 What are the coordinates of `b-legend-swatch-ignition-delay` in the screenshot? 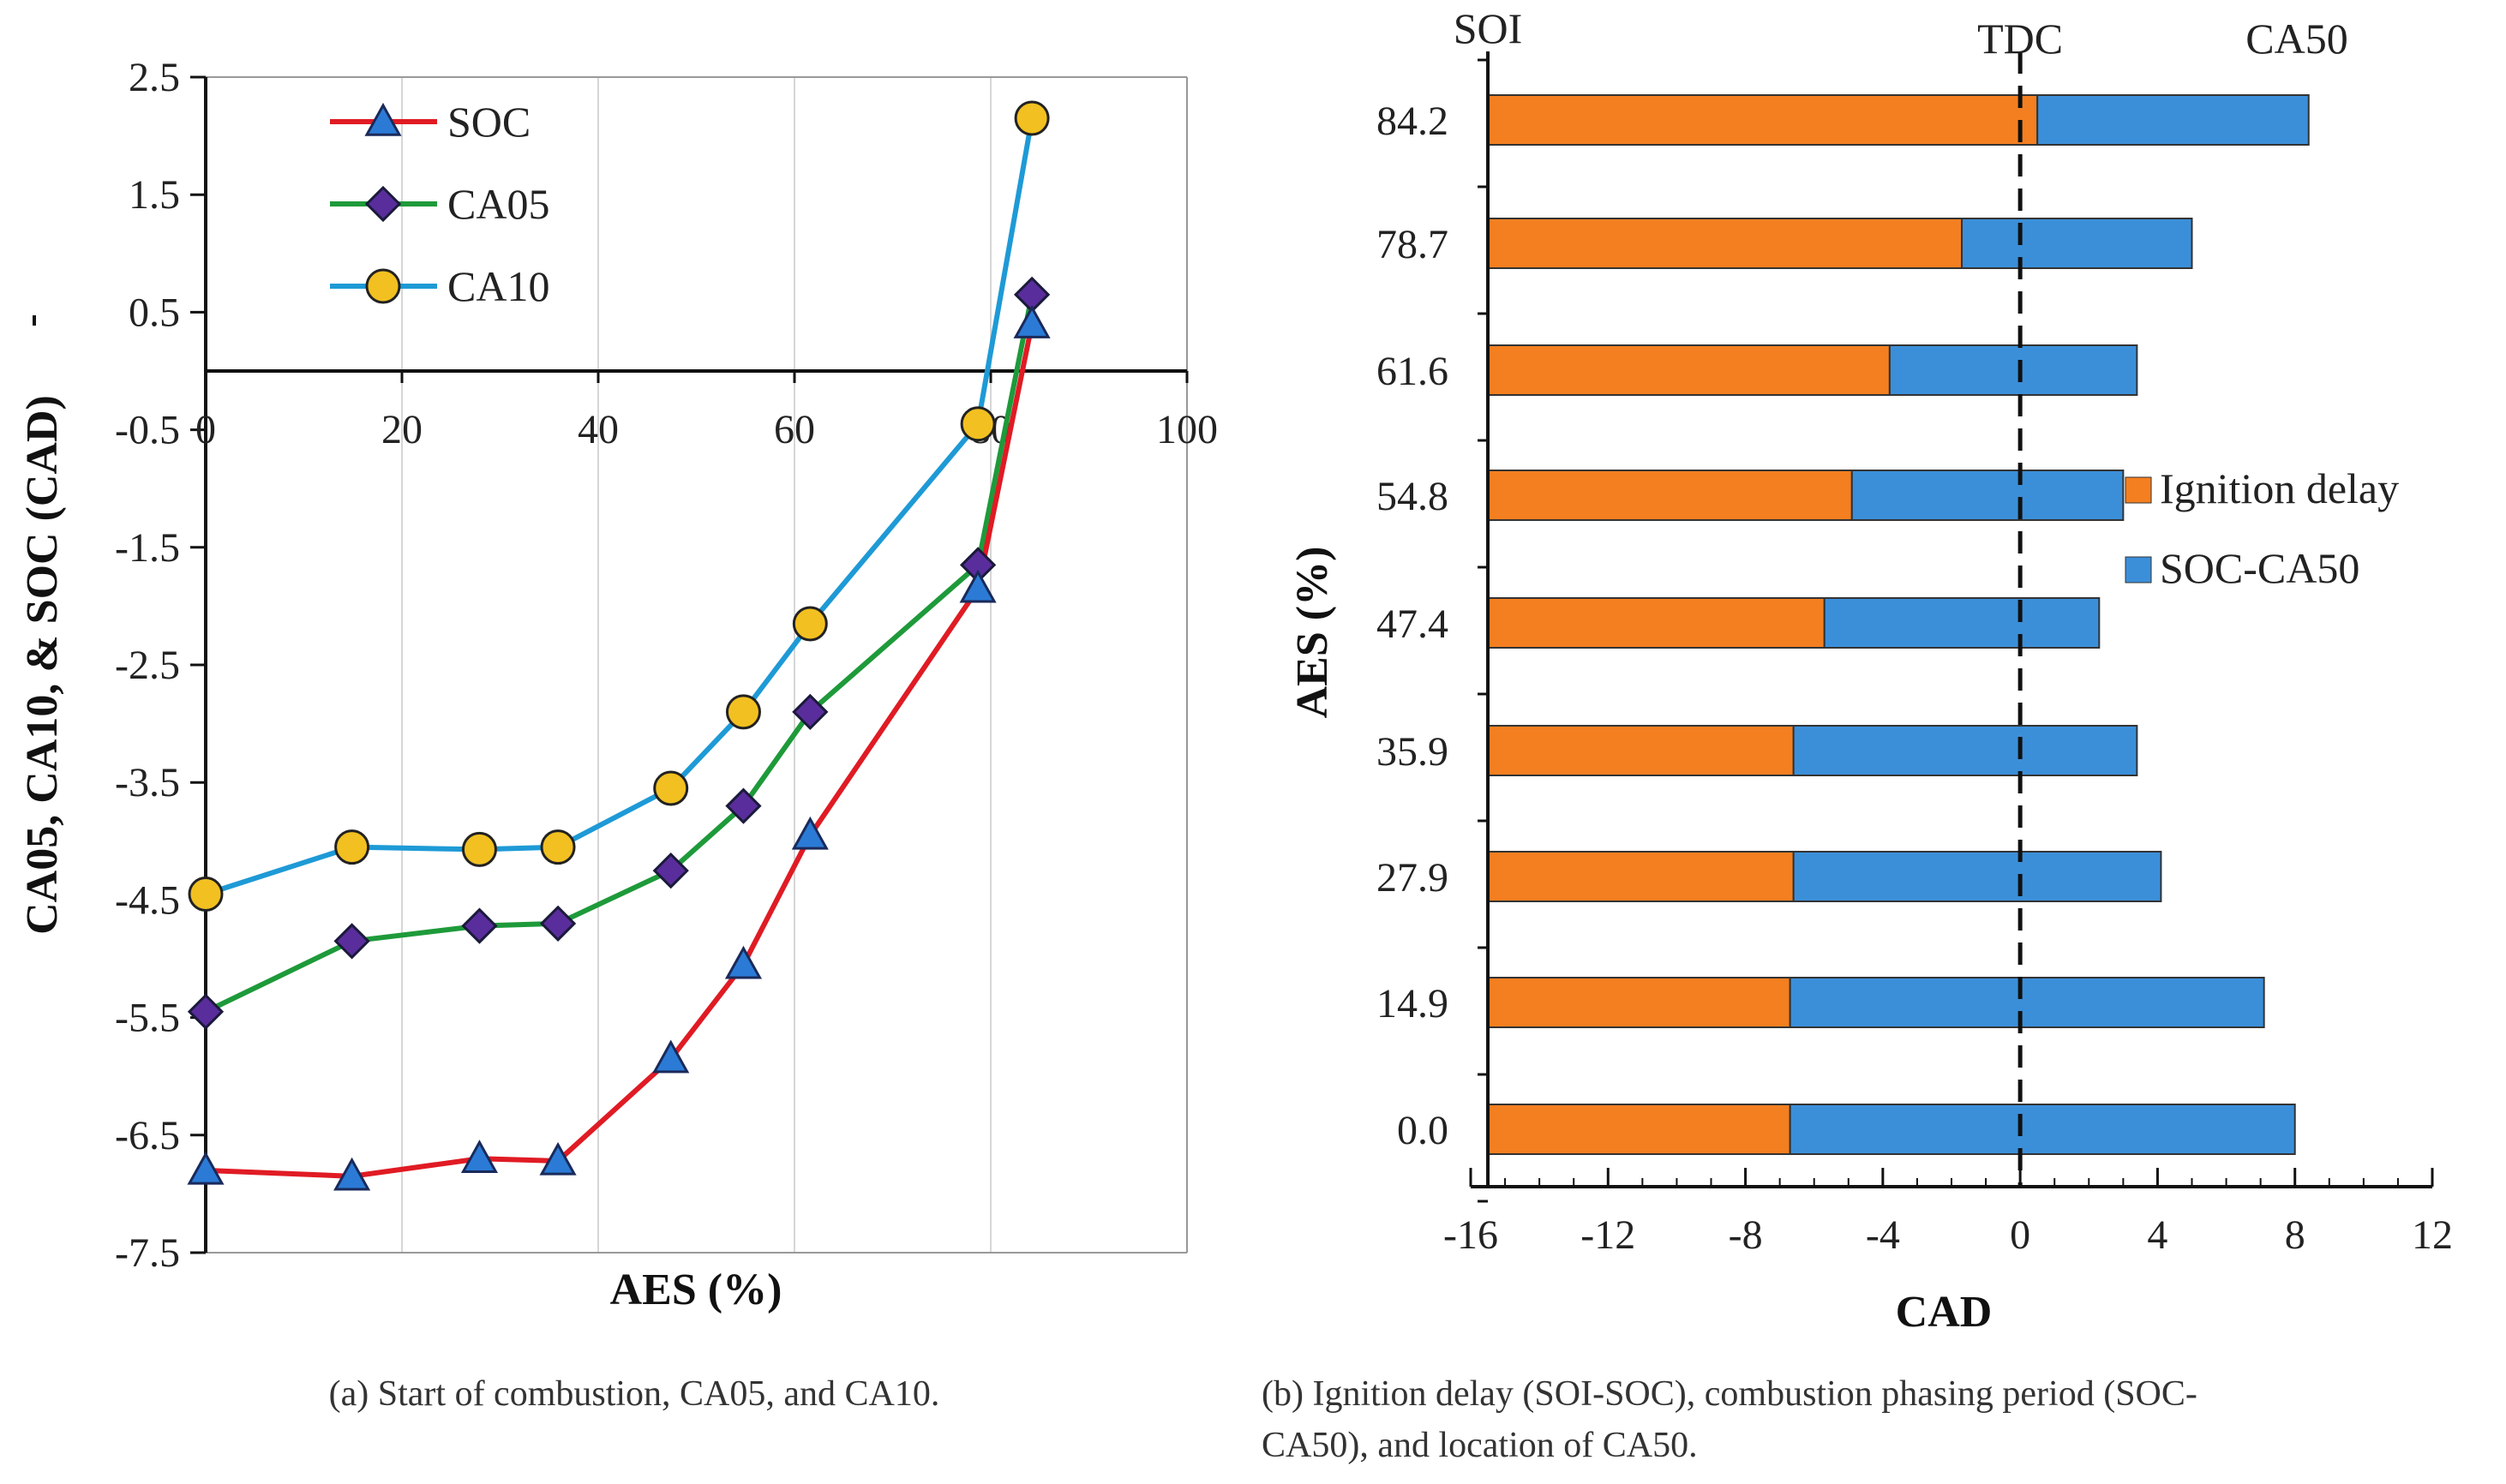 It's located at (2138, 490).